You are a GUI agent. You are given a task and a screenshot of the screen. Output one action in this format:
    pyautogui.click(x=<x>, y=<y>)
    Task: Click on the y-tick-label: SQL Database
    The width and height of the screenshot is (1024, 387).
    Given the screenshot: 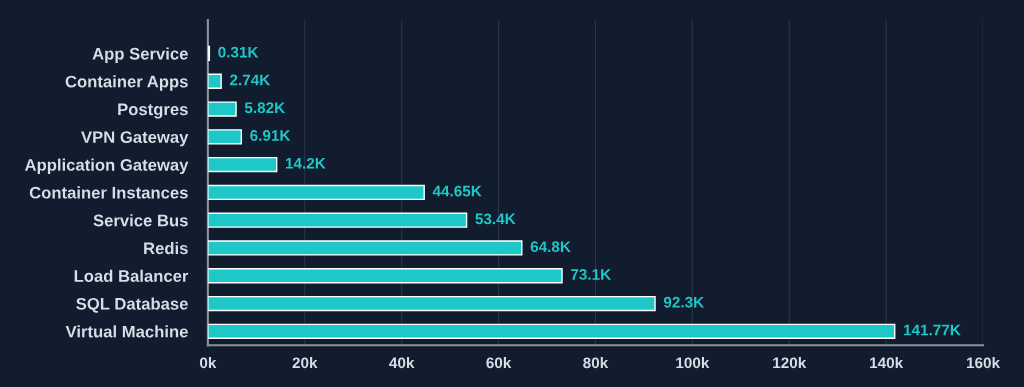 What is the action you would take?
    pyautogui.click(x=132, y=305)
    